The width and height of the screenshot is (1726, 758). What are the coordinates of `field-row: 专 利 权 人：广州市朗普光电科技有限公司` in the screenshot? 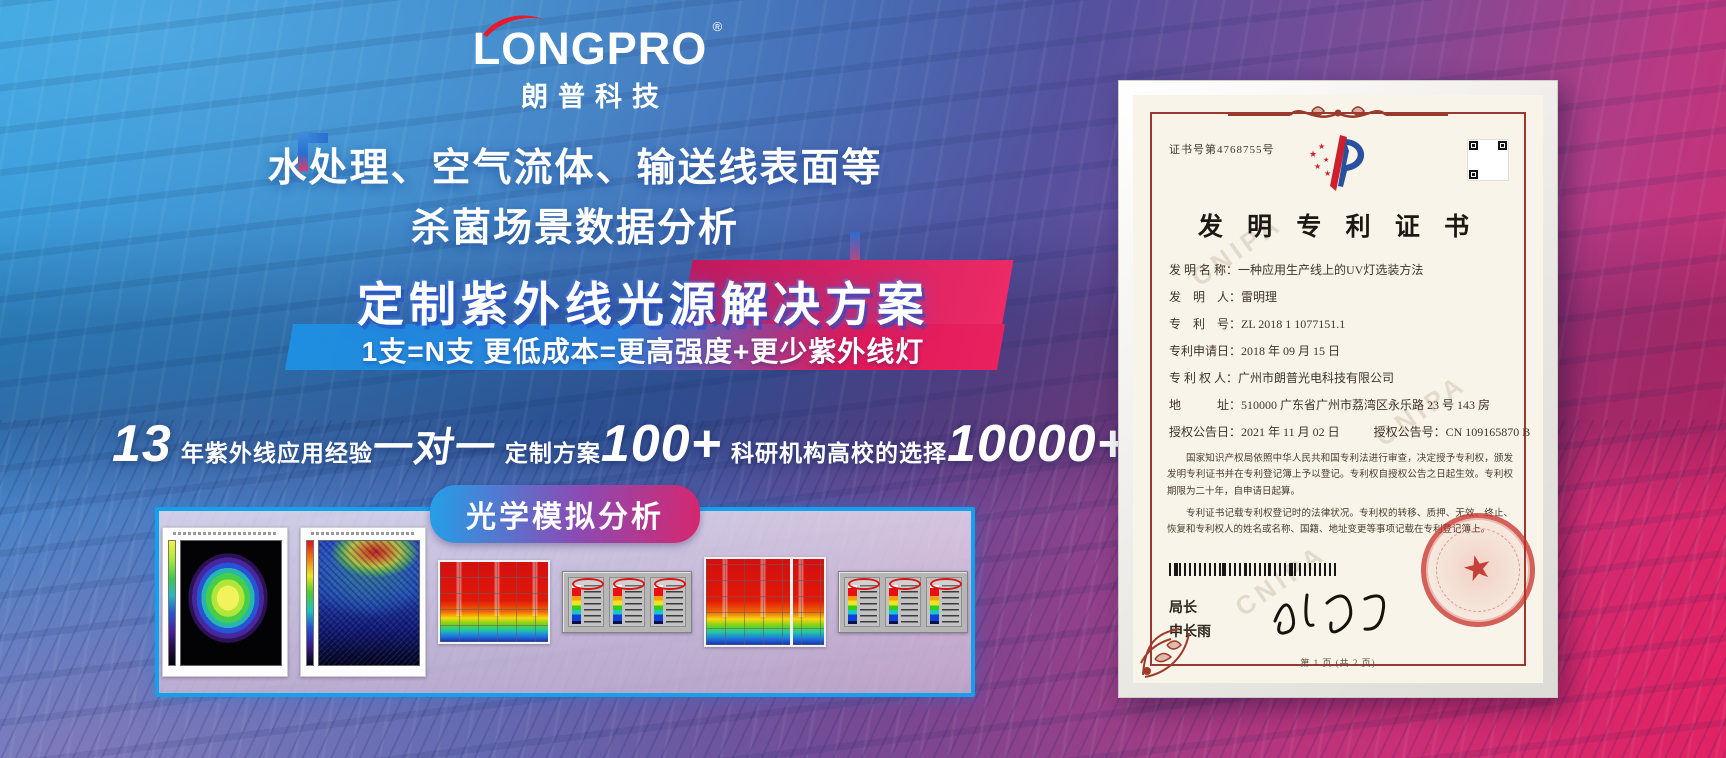 It's located at (1341, 378).